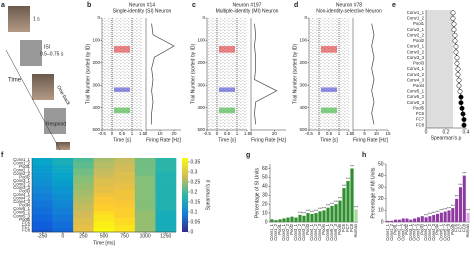 The image size is (474, 255). What do you see at coordinates (63, 96) in the screenshot?
I see `one-back: One-back` at bounding box center [63, 96].